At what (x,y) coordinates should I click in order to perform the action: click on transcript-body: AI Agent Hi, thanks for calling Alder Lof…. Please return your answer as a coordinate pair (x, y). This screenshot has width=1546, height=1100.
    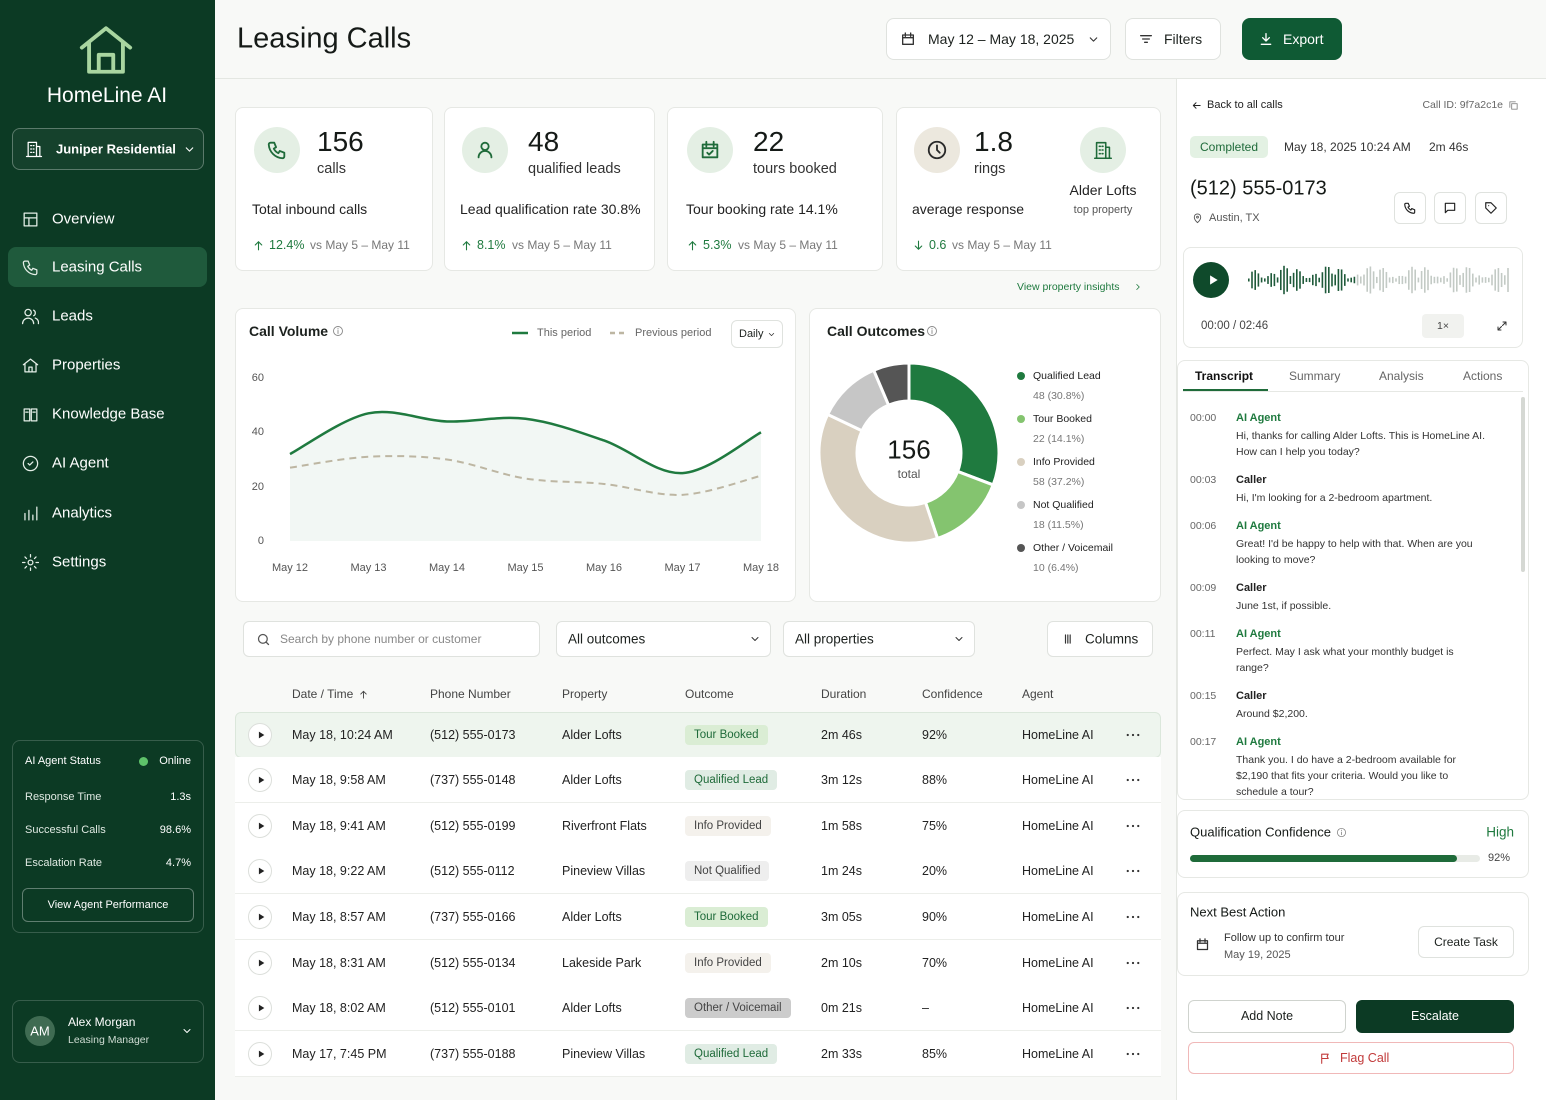
    Looking at the image, I should click on (1361, 434).